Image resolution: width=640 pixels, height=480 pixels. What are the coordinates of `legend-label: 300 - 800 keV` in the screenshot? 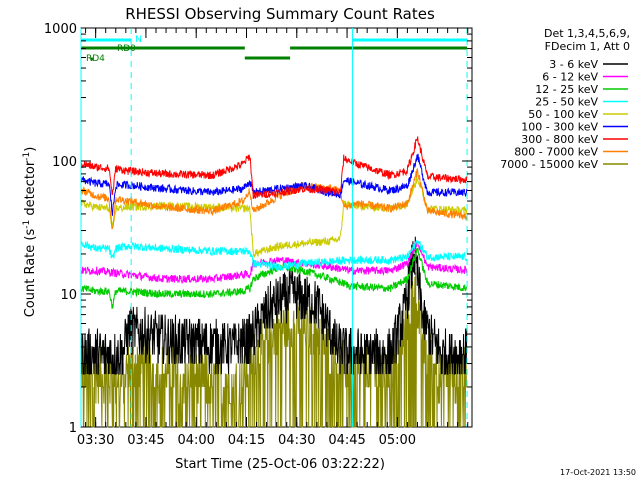 It's located at (559, 139).